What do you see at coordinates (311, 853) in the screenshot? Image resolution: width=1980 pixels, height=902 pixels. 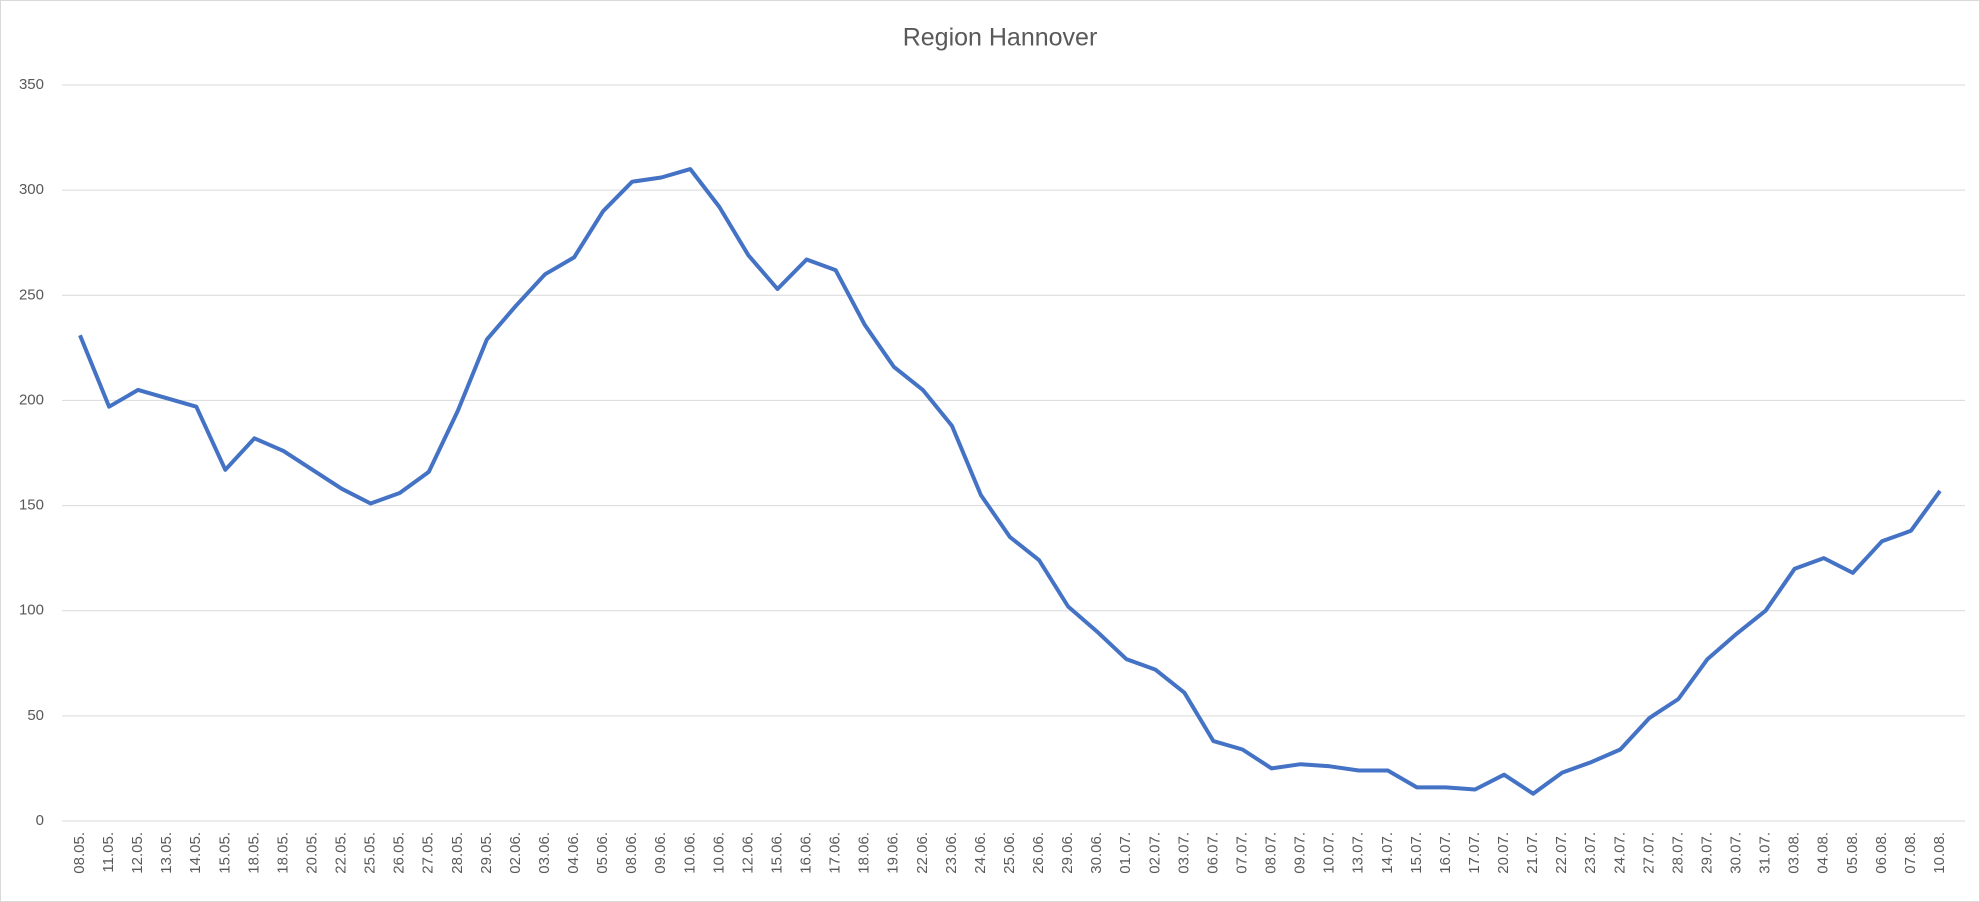 I see `x-tick-label: 20.05.` at bounding box center [311, 853].